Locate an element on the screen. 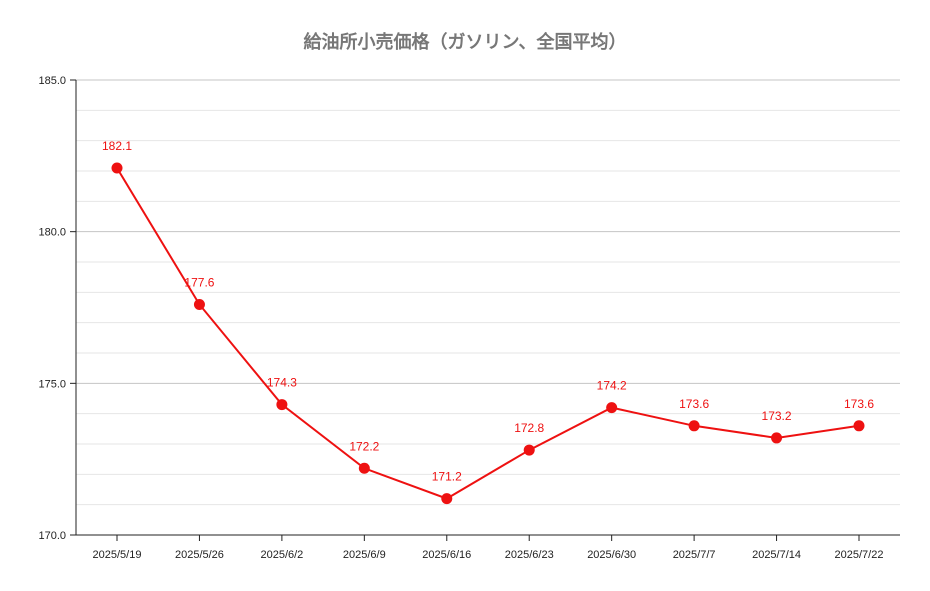  x-tick-label: 2025/6/23 is located at coordinates (529, 555).